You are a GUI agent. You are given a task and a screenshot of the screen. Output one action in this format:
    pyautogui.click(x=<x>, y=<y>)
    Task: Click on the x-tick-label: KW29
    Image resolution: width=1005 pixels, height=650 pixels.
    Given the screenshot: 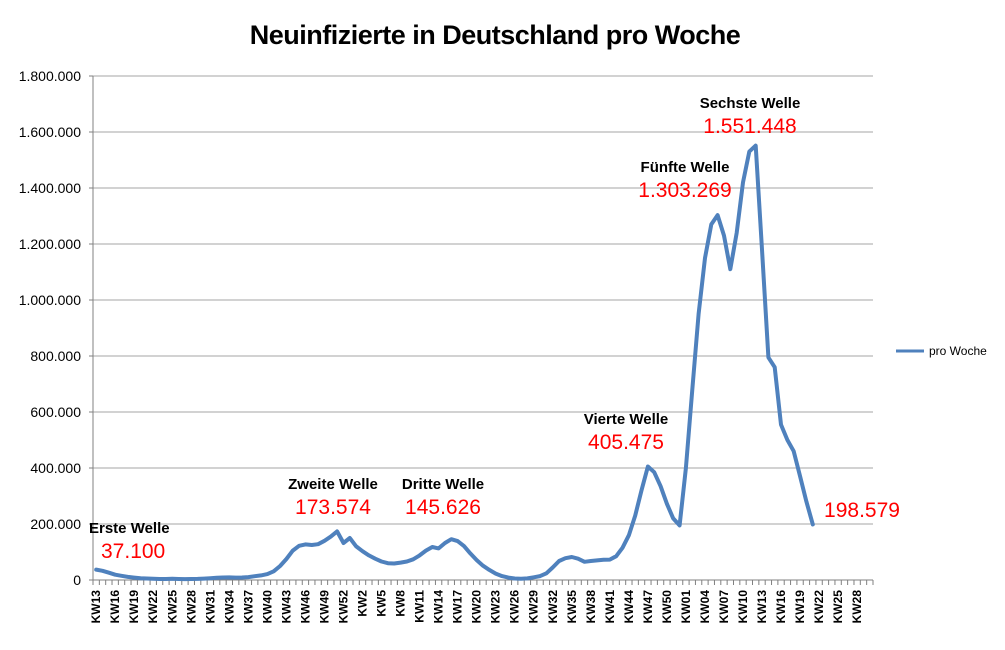 What is the action you would take?
    pyautogui.click(x=534, y=607)
    